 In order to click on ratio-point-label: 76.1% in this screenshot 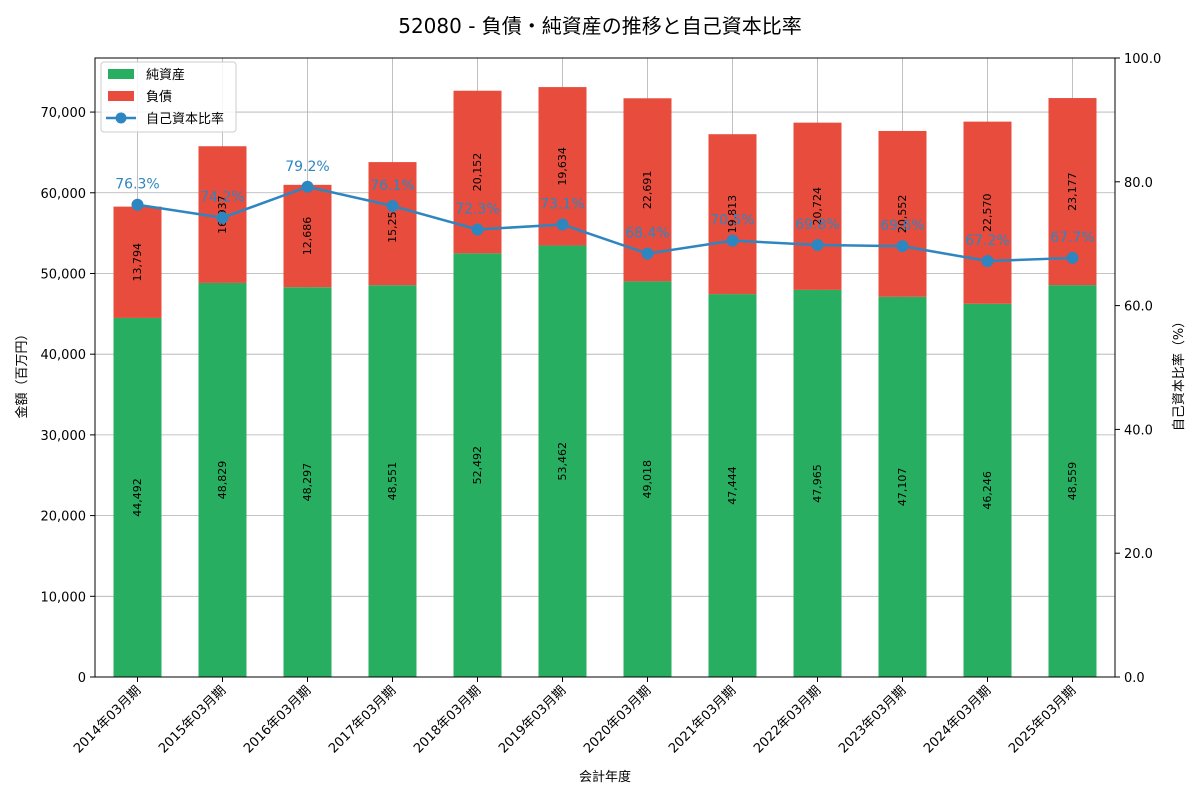, I will do `click(392, 186)`.